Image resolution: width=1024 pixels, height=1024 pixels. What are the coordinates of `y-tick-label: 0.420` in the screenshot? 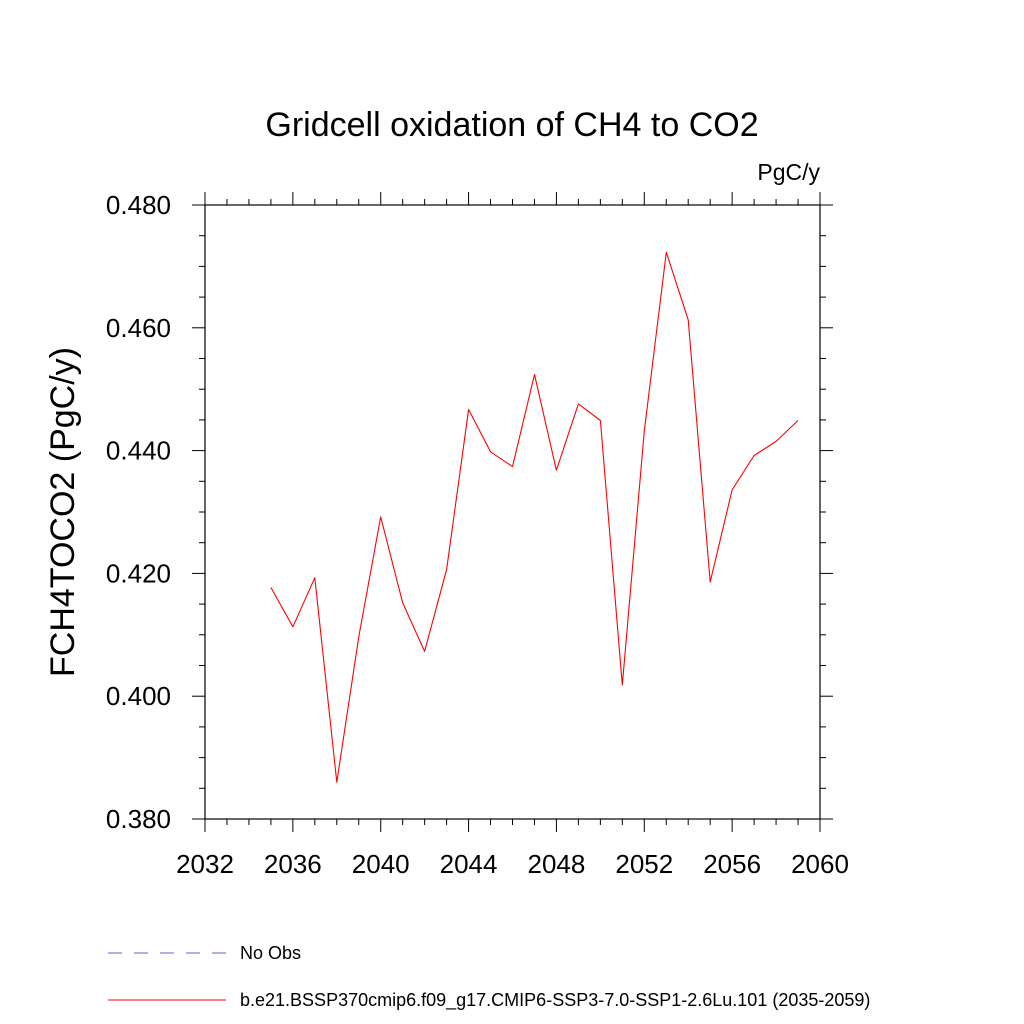 It's located at (138, 573).